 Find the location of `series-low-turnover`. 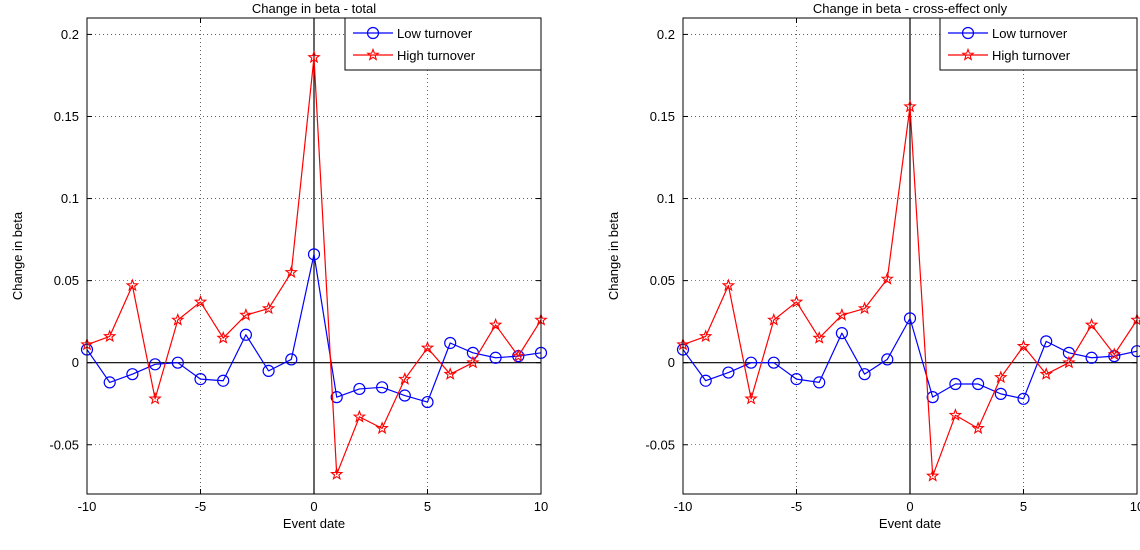

series-low-turnover is located at coordinates (314, 328).